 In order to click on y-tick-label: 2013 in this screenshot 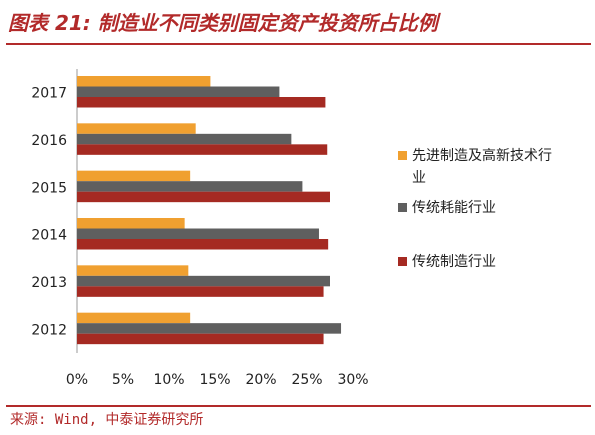, I will do `click(49, 283)`.